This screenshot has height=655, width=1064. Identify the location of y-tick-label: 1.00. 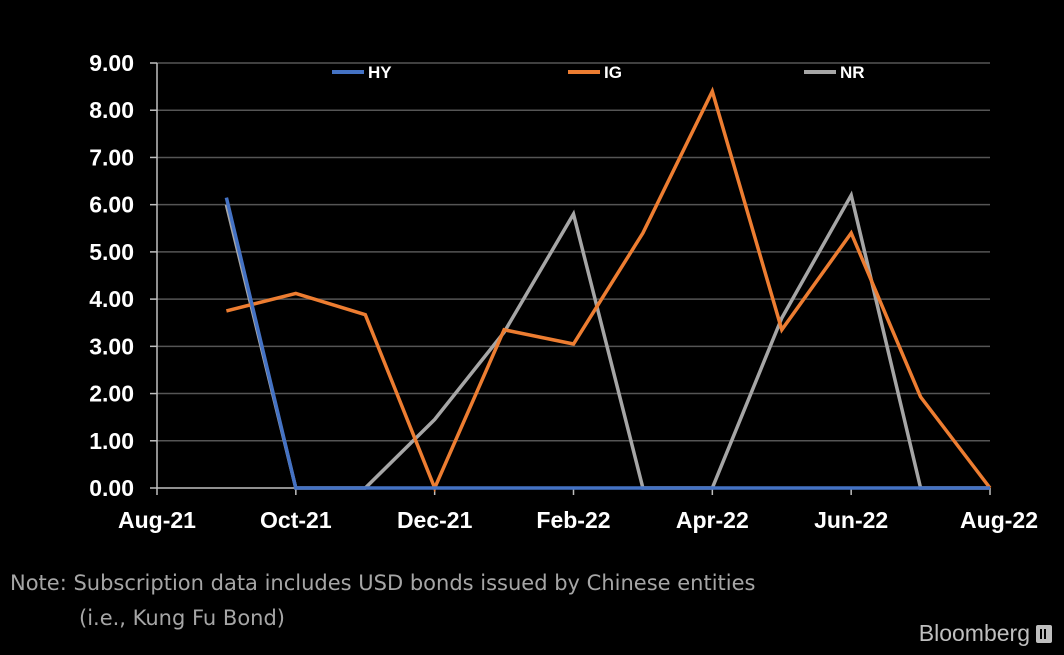
(111, 441).